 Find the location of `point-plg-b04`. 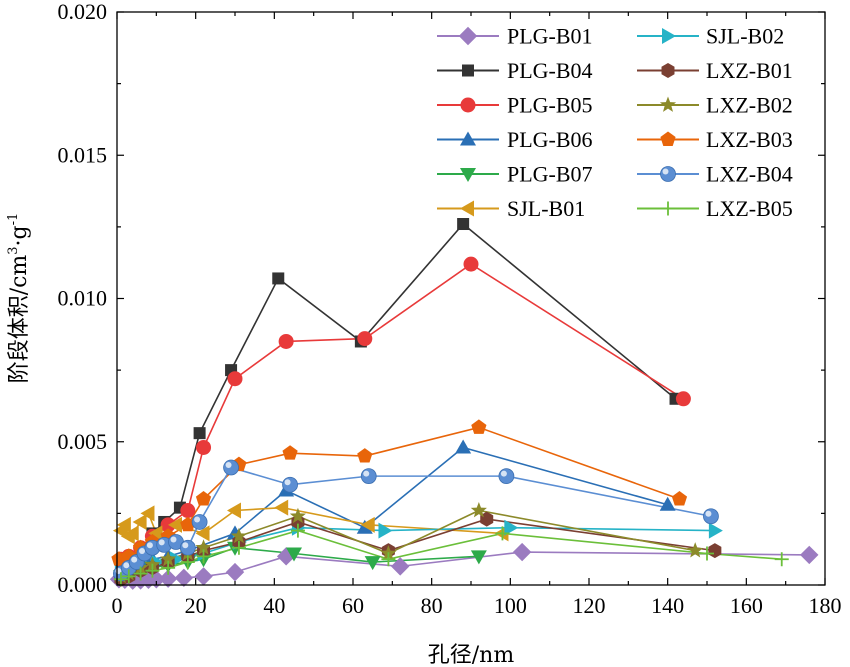

point-plg-b04 is located at coordinates (463, 224).